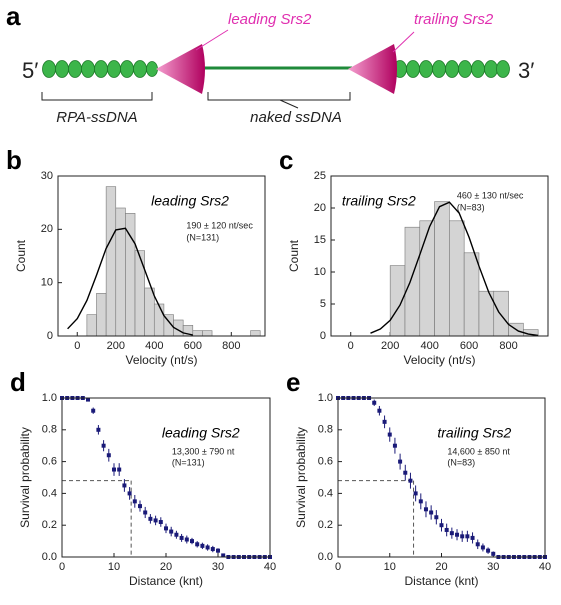 The height and width of the screenshot is (605, 561). Describe the element at coordinates (320, 240) in the screenshot. I see `y-tick-label: 15` at that location.